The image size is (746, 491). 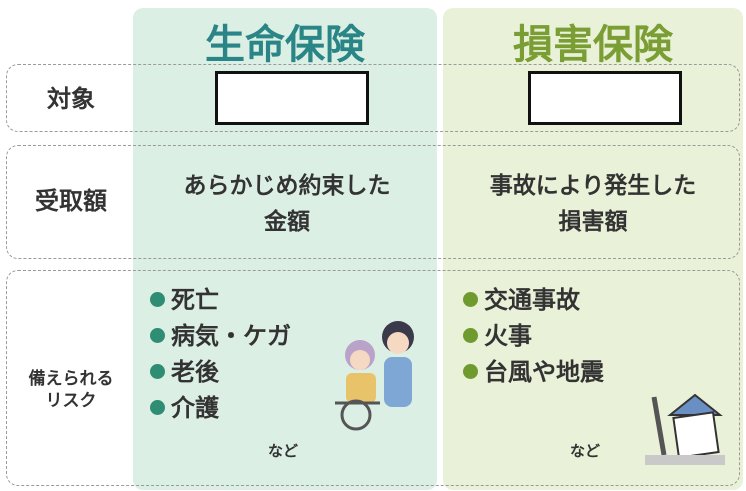 What do you see at coordinates (71, 390) in the screenshot?
I see `row-label: 備えられる リスク` at bounding box center [71, 390].